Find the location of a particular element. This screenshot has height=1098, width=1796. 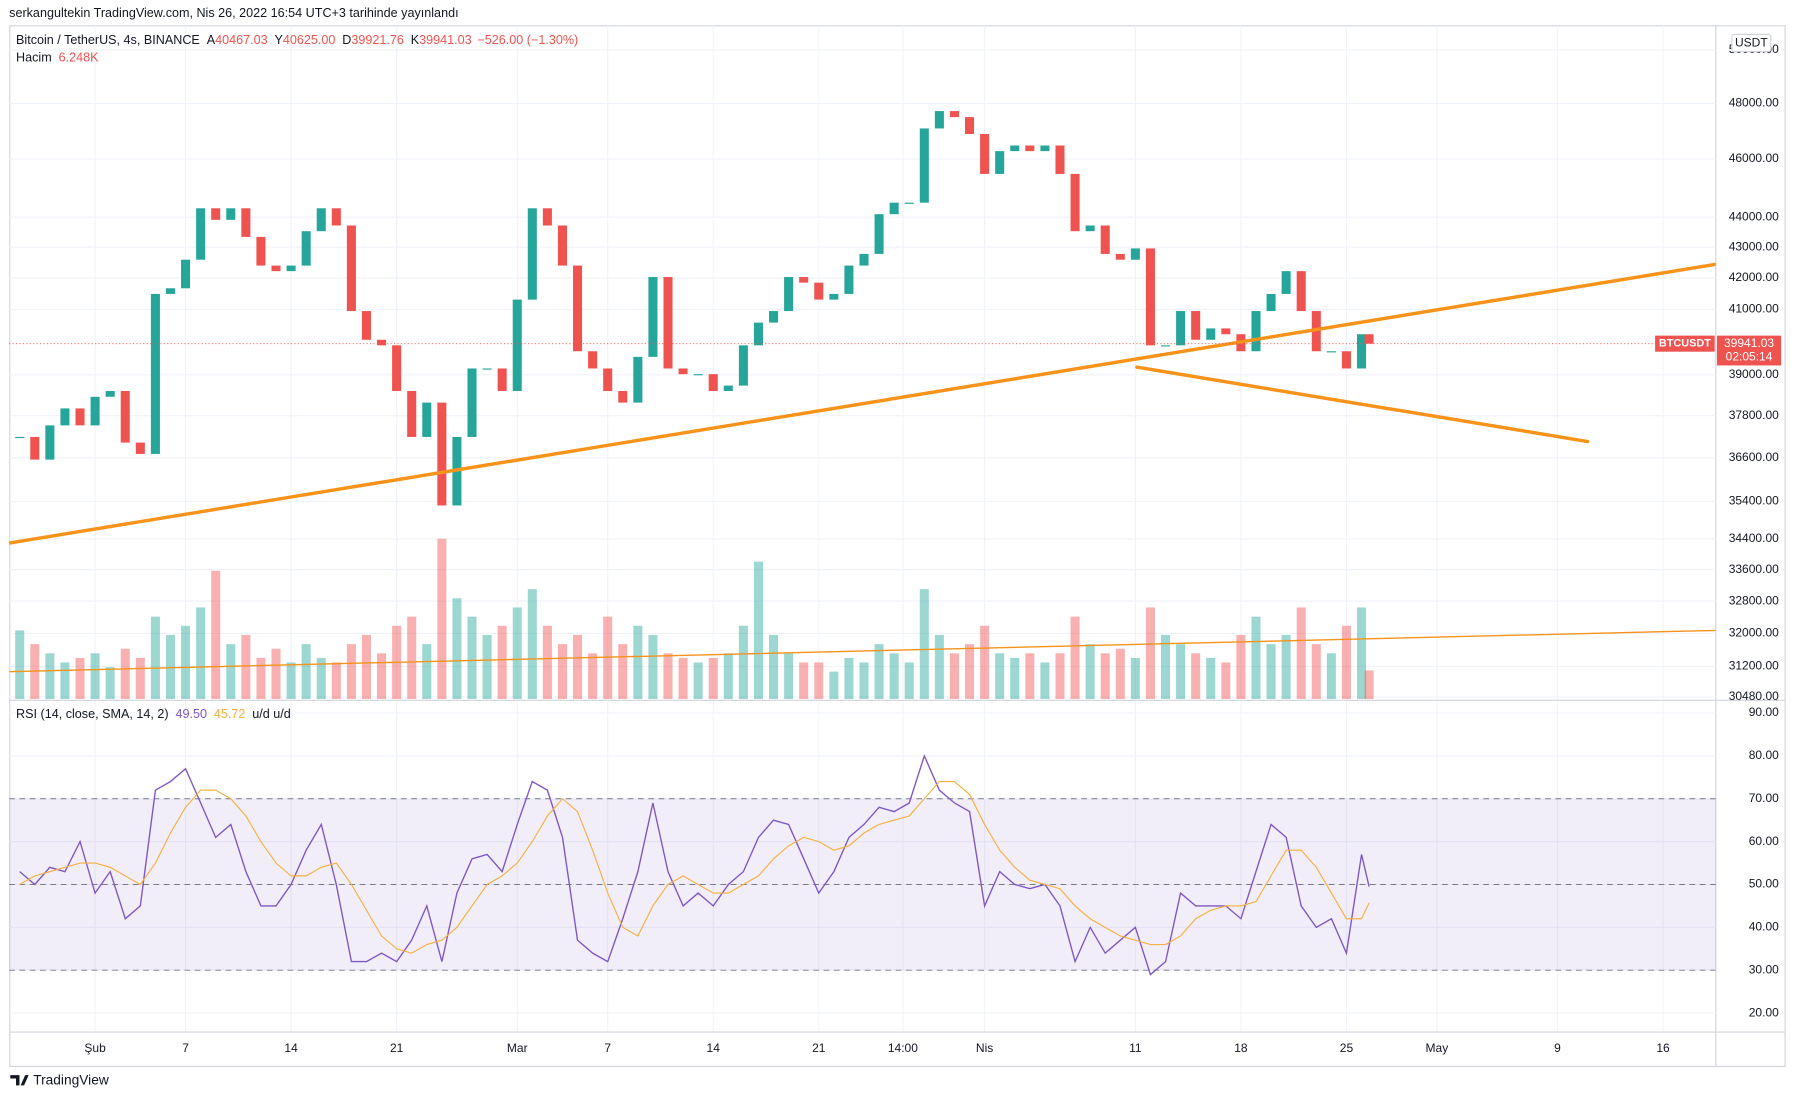

x-tick-label: Mar is located at coordinates (517, 1048).